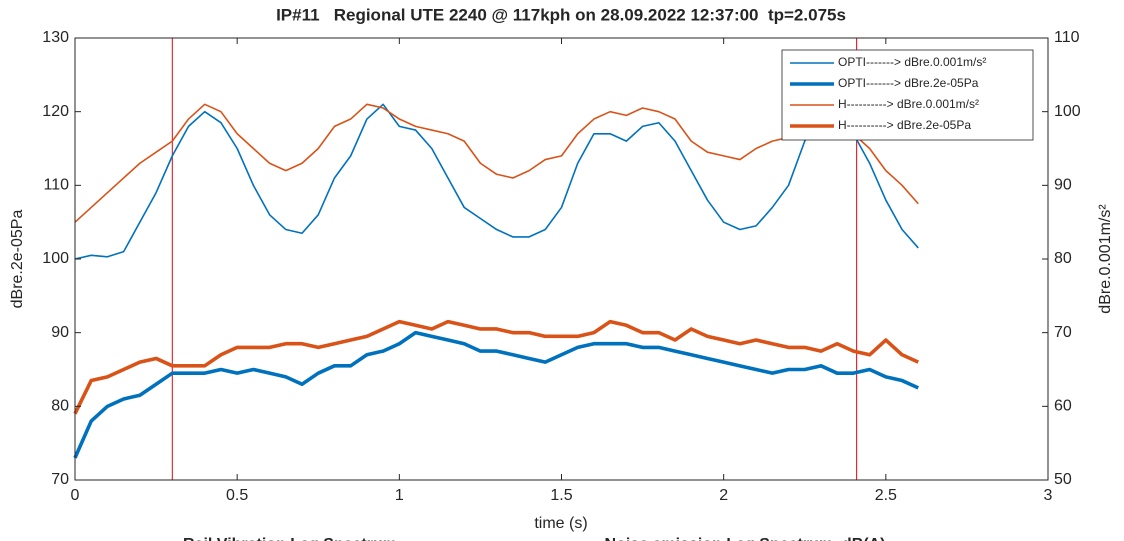 This screenshot has width=1124, height=541. I want to click on y2-tick-label: 50, so click(1063, 479).